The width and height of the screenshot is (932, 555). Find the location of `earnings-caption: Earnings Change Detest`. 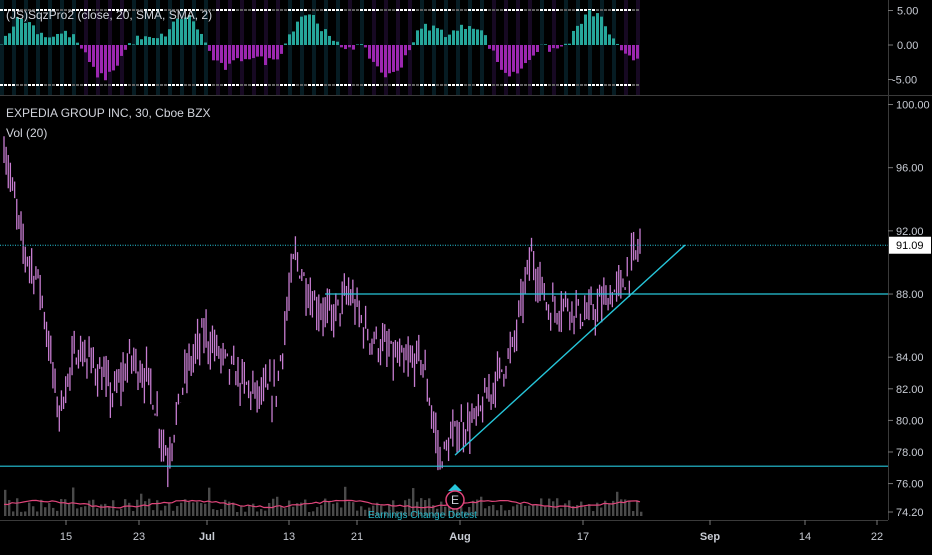

earnings-caption: Earnings Change Detest is located at coordinates (422, 515).